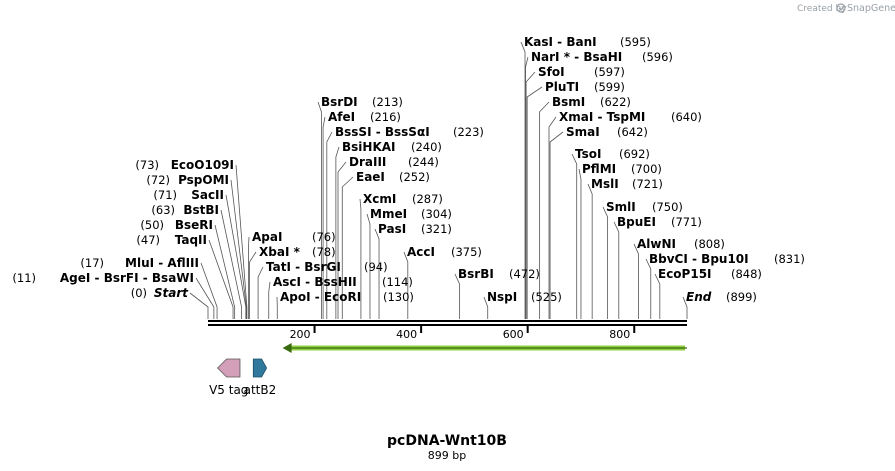 Image resolution: width=895 pixels, height=471 pixels. I want to click on map-length: 899 bp, so click(447, 455).